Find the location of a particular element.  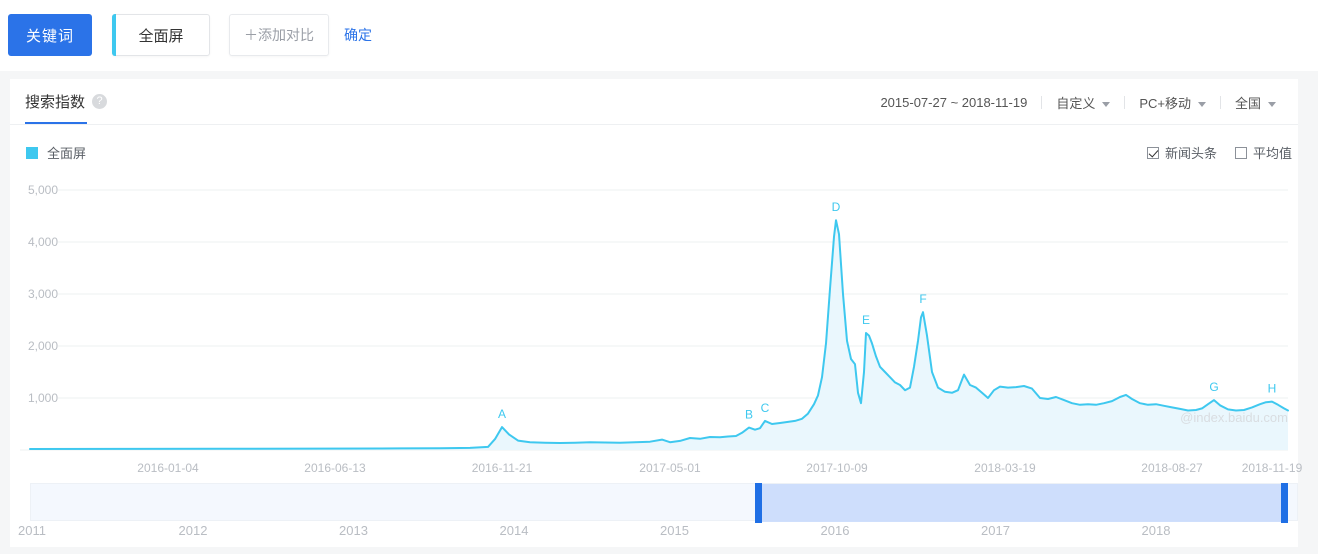

timeline-year-label: 2016 is located at coordinates (835, 530).